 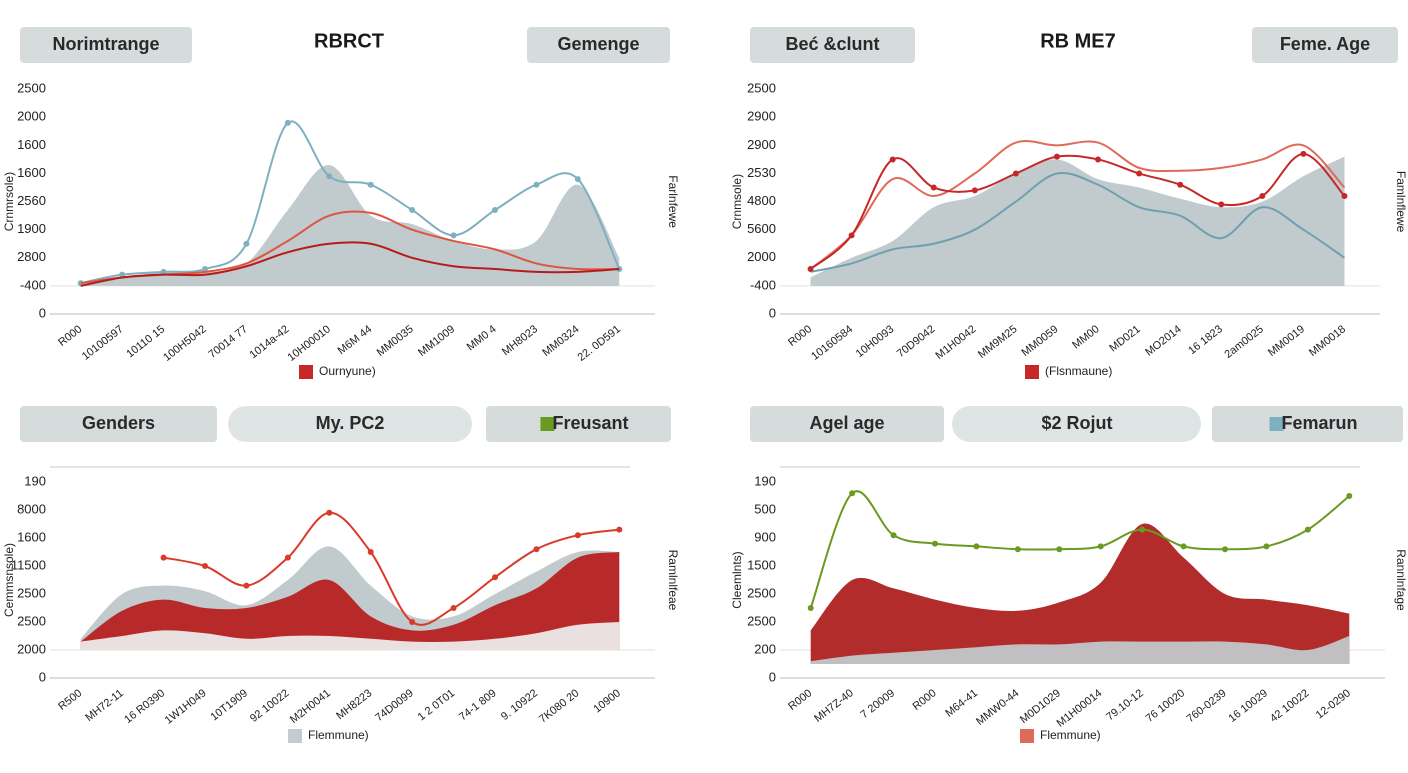 What do you see at coordinates (598, 44) in the screenshot?
I see `header-right: Gemenge` at bounding box center [598, 44].